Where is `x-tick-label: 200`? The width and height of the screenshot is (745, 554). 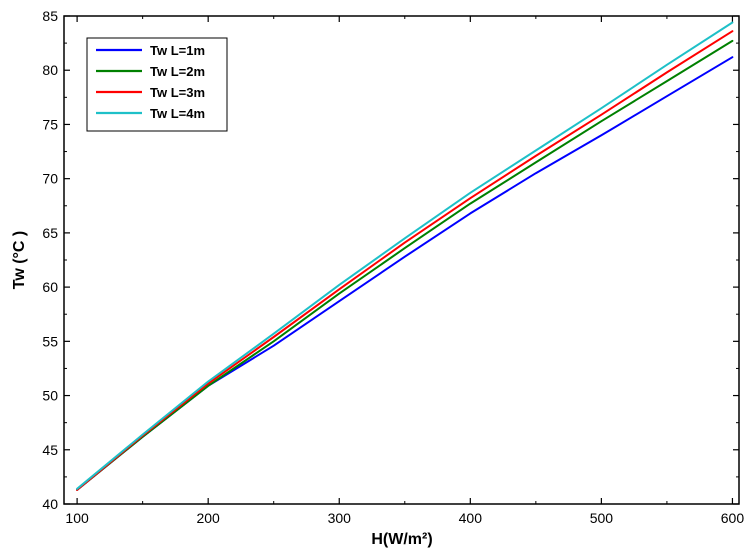 x-tick-label: 200 is located at coordinates (208, 518).